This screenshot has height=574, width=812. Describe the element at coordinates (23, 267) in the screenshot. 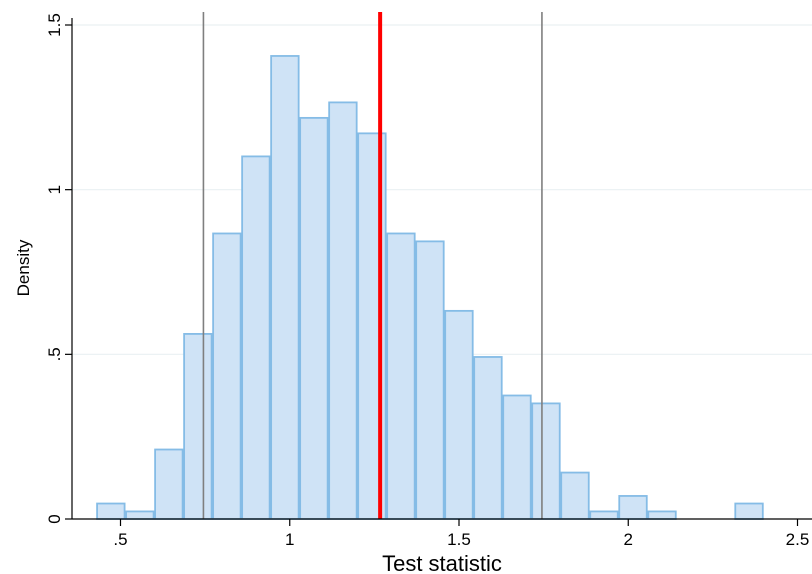

I see `y-axis-title: Density` at that location.